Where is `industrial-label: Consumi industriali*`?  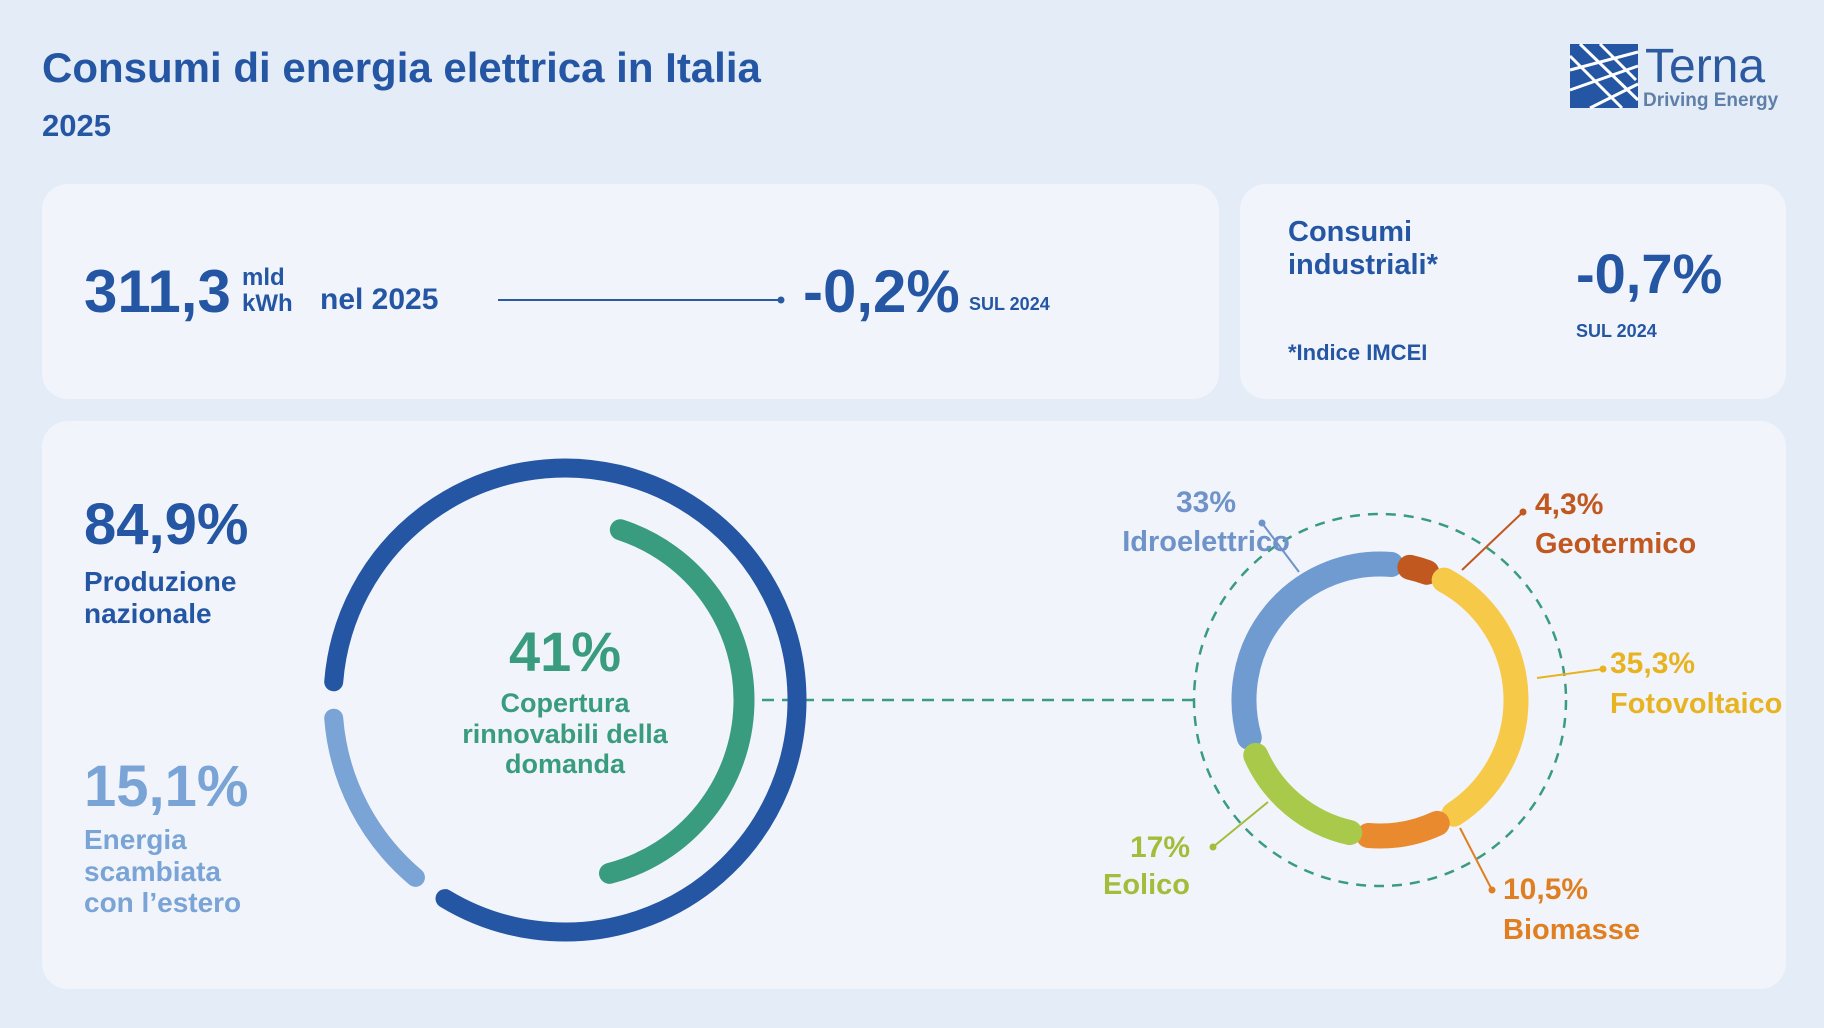 industrial-label: Consumi industriali* is located at coordinates (1363, 248).